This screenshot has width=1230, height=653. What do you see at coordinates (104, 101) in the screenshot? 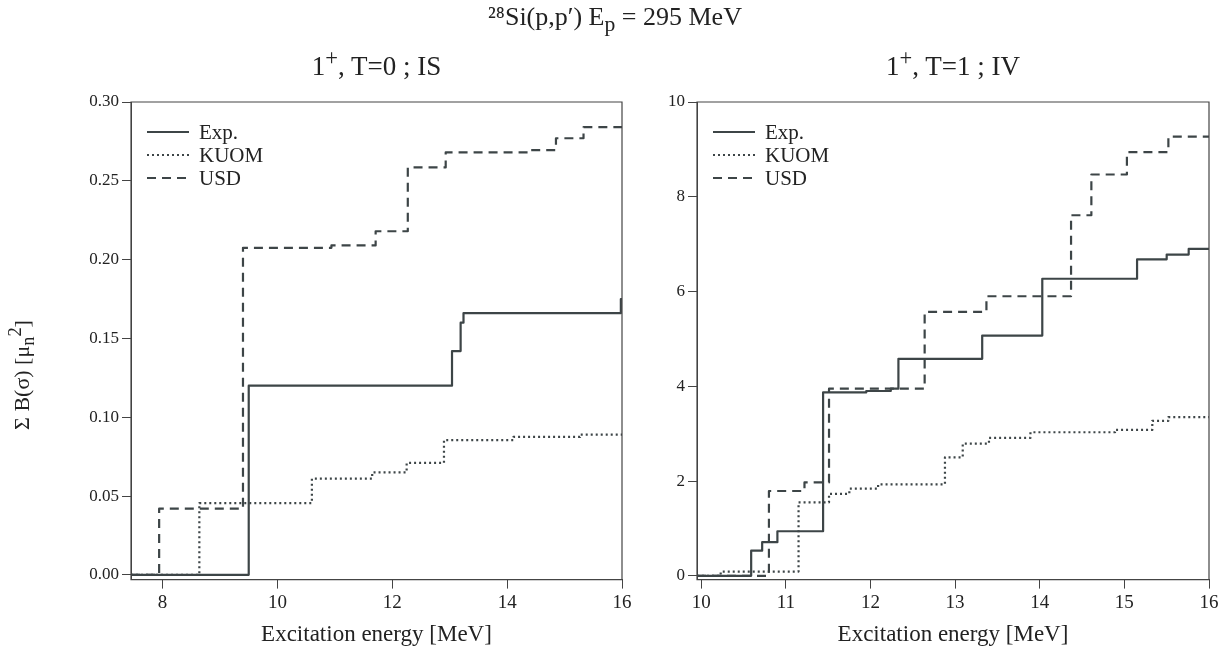
I see `y-tick-label: 0.30` at bounding box center [104, 101].